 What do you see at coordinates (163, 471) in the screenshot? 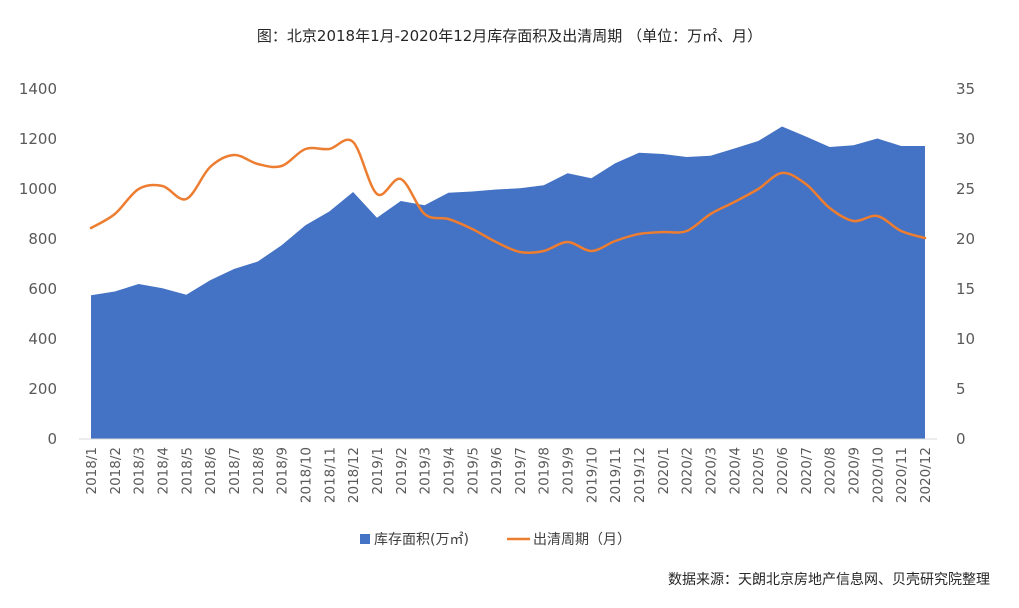
I see `x-tick-label: 2018/4` at bounding box center [163, 471].